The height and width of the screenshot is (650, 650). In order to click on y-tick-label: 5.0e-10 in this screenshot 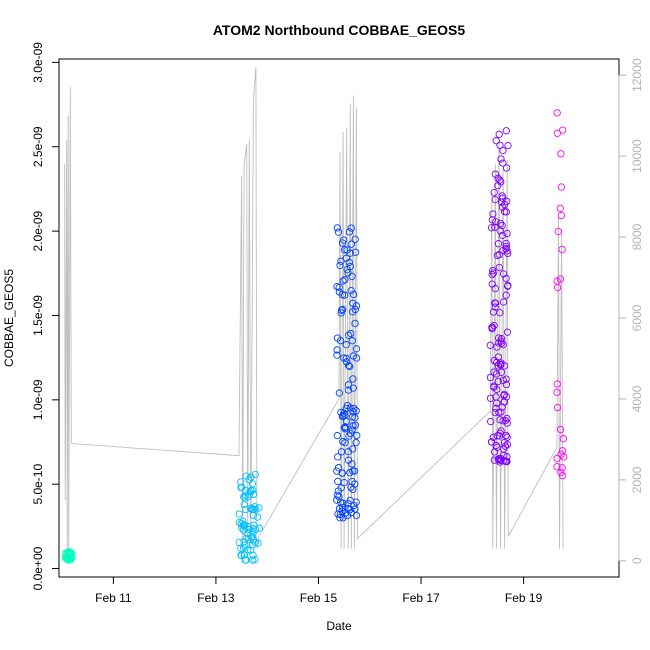, I will do `click(38, 484)`.